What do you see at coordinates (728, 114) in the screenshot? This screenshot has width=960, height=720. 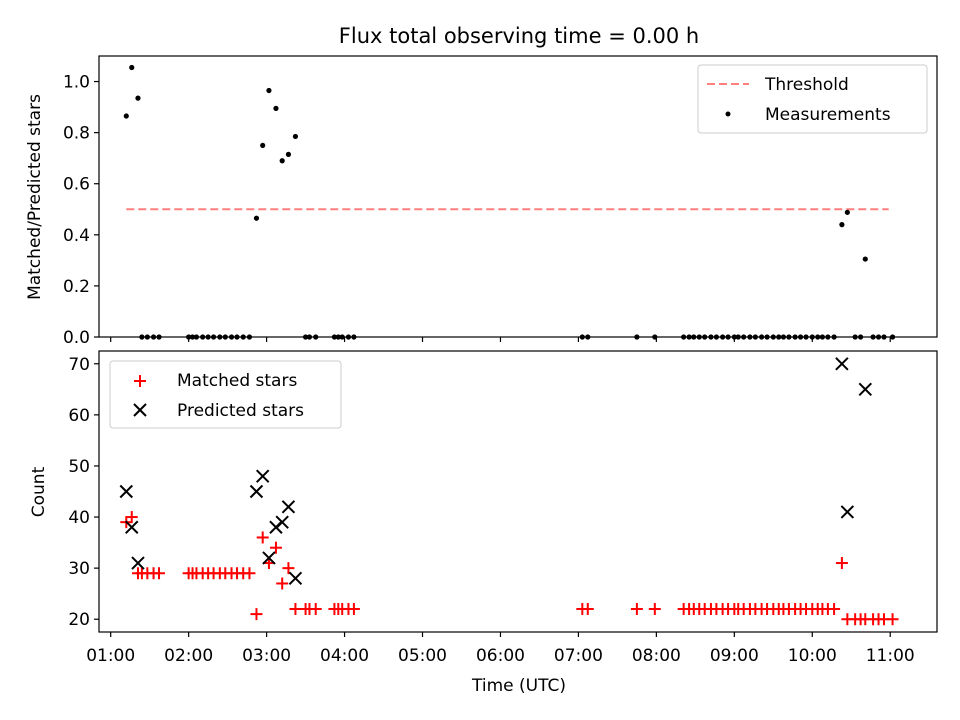 I see `legend-measurements-swatch` at bounding box center [728, 114].